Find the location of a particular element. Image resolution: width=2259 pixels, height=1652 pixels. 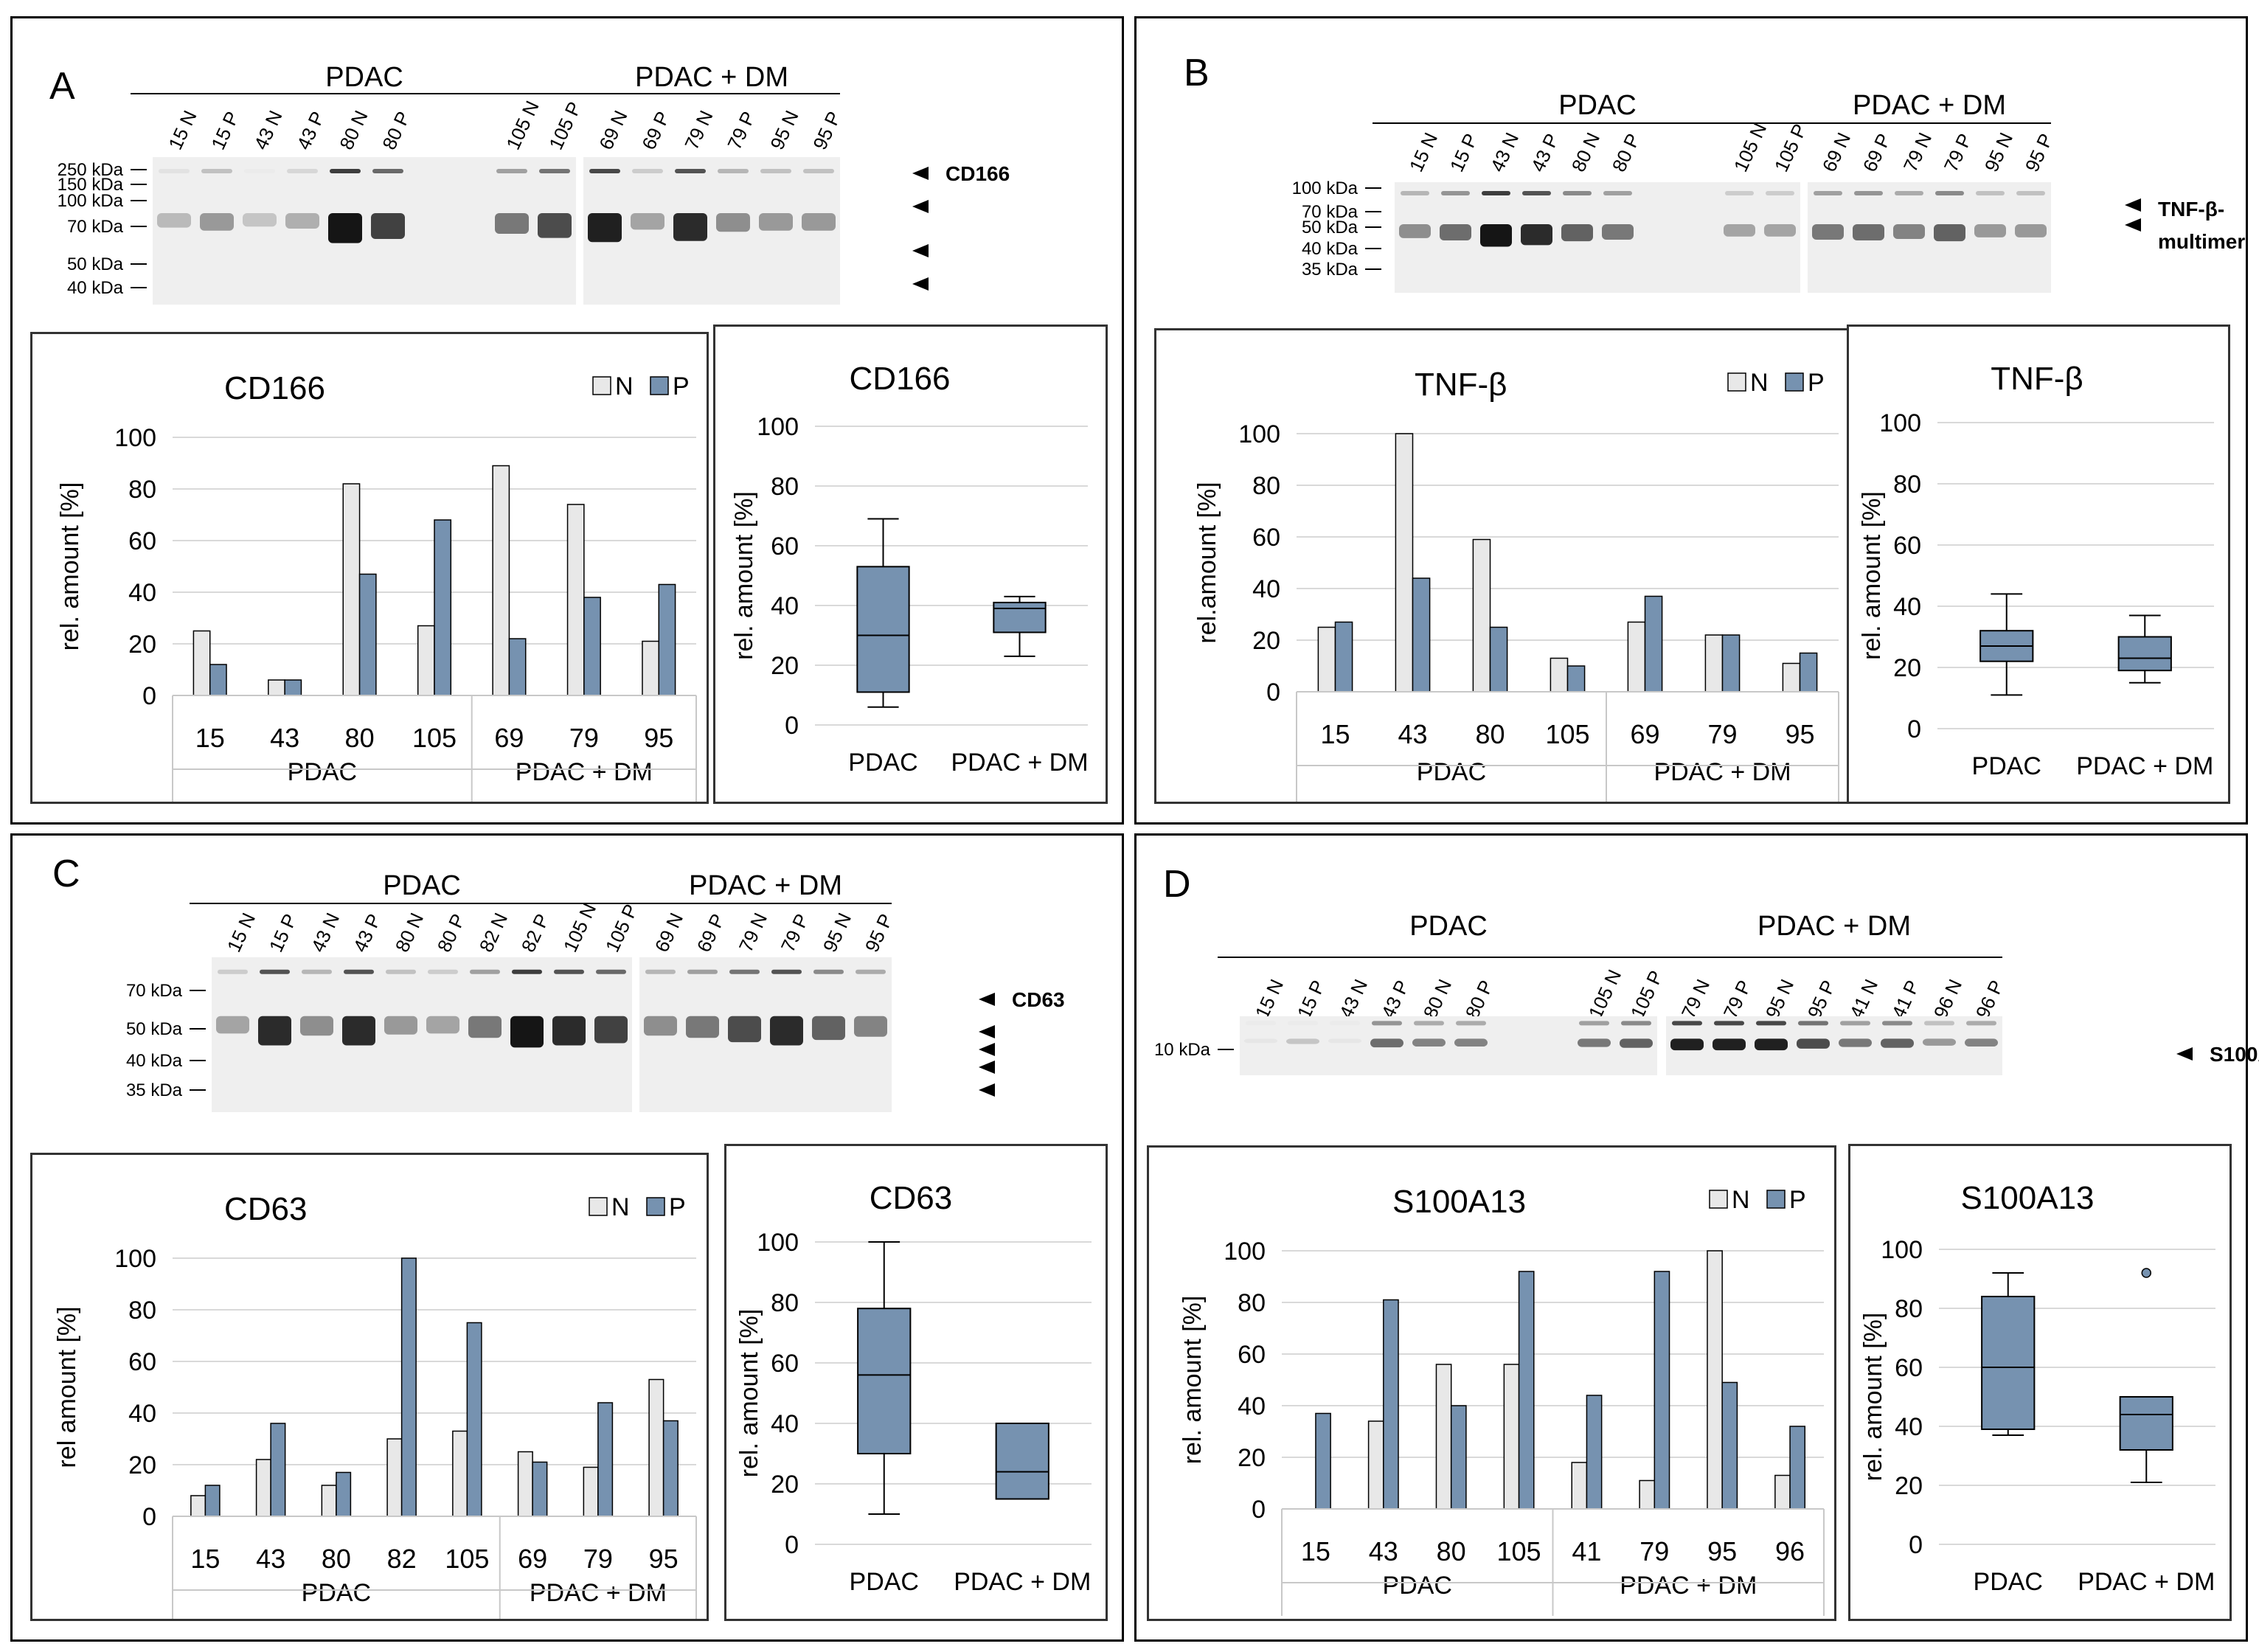

lane-label: 82 P is located at coordinates (535, 932).